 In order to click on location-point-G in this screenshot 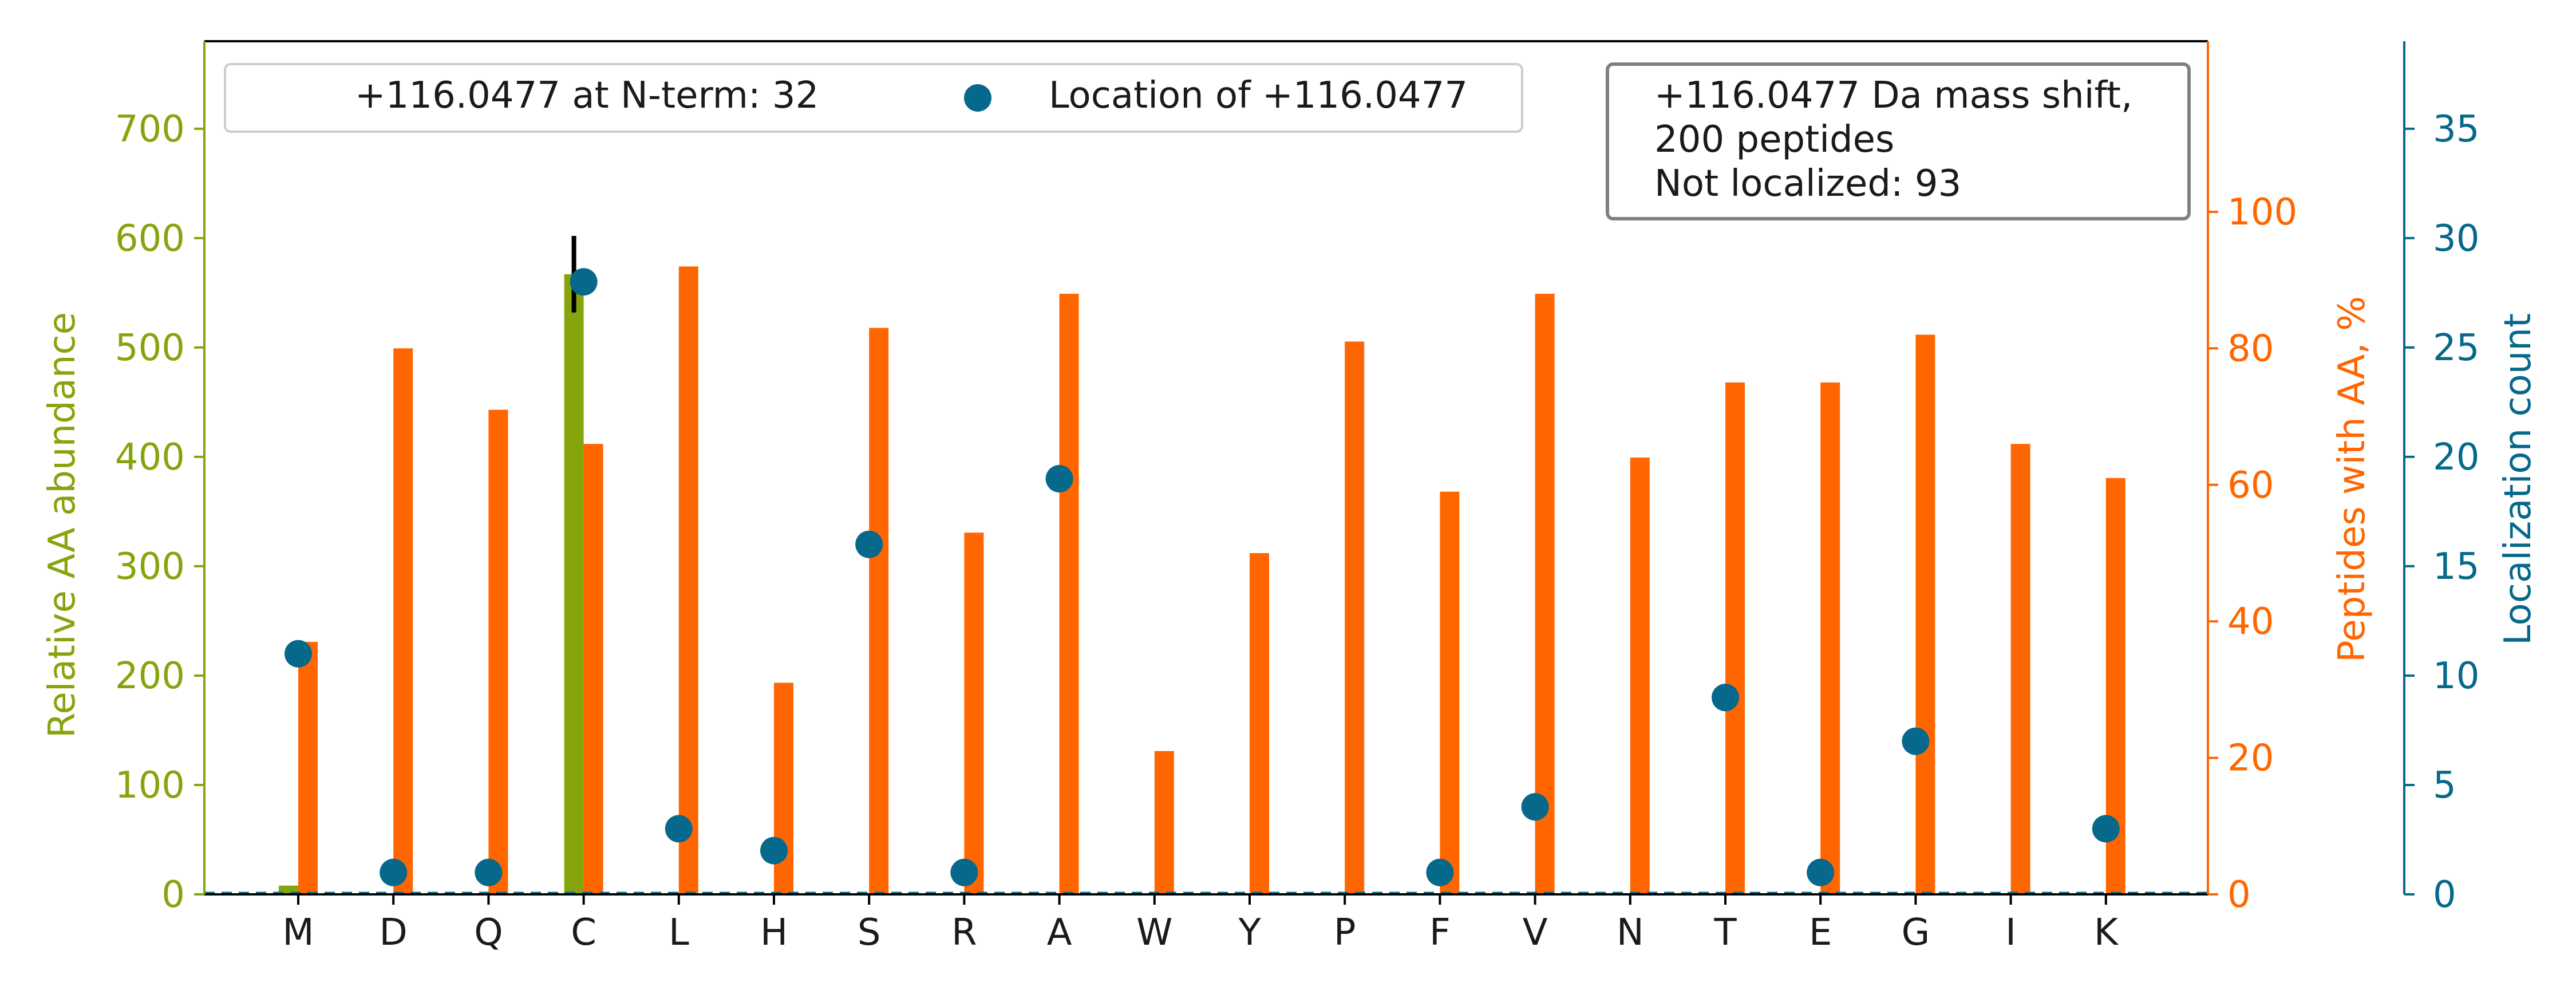, I will do `click(1916, 741)`.